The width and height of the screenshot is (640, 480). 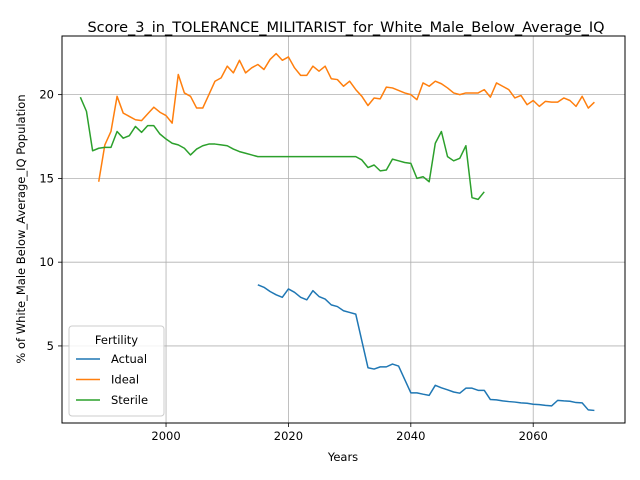 What do you see at coordinates (410, 436) in the screenshot?
I see `x-tick-label: 2040` at bounding box center [410, 436].